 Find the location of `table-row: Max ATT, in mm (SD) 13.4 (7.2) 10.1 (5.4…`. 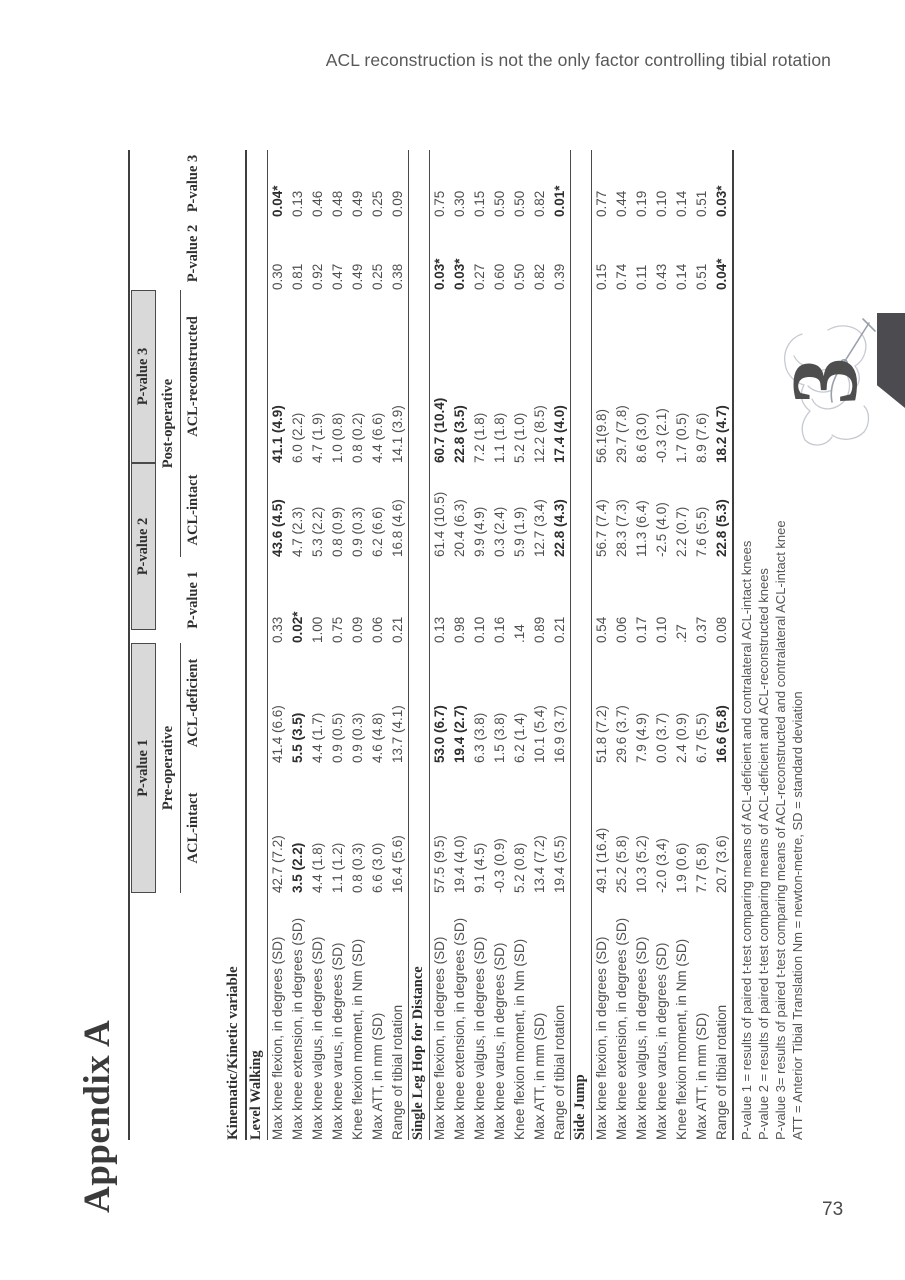

table-row: Max ATT, in mm (SD) 13.4 (7.2) 10.1 (5.4… is located at coordinates (540, 645).